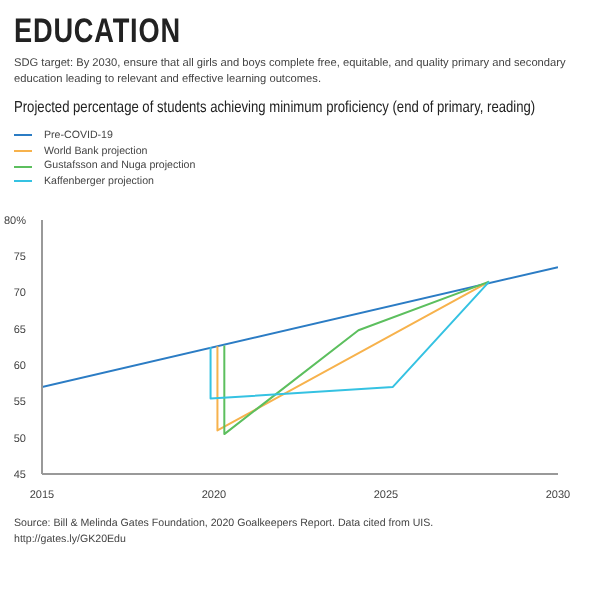 This screenshot has width=592, height=600. Describe the element at coordinates (276, 107) in the screenshot. I see `text: Projected percentage of students achieving minimum proficiency (end of primary, reading)` at that location.